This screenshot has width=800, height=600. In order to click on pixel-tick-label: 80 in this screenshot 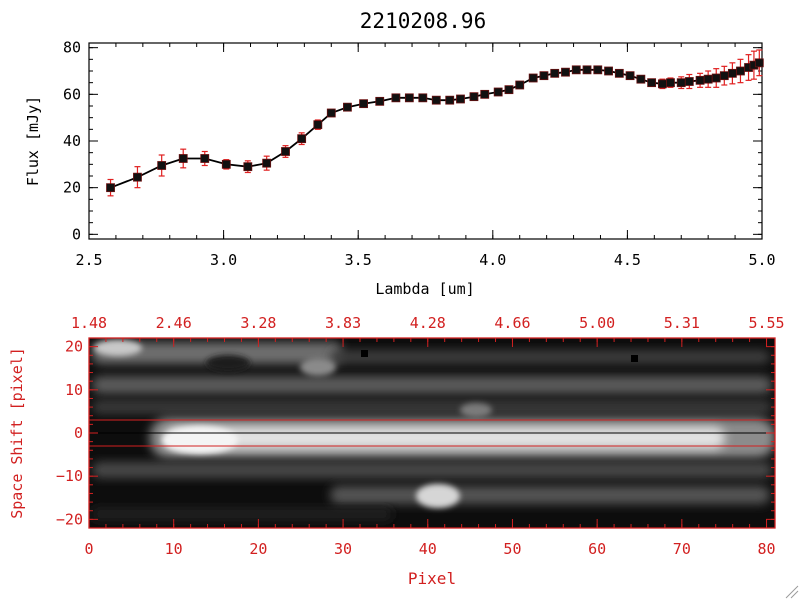, I will do `click(766, 549)`.